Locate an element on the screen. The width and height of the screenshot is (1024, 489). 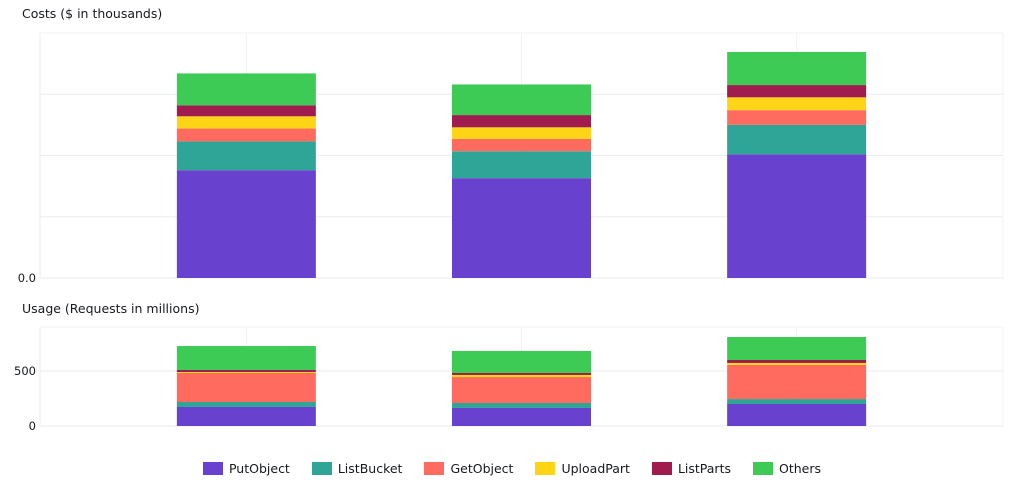
legend-item: ListParts is located at coordinates (691, 468).